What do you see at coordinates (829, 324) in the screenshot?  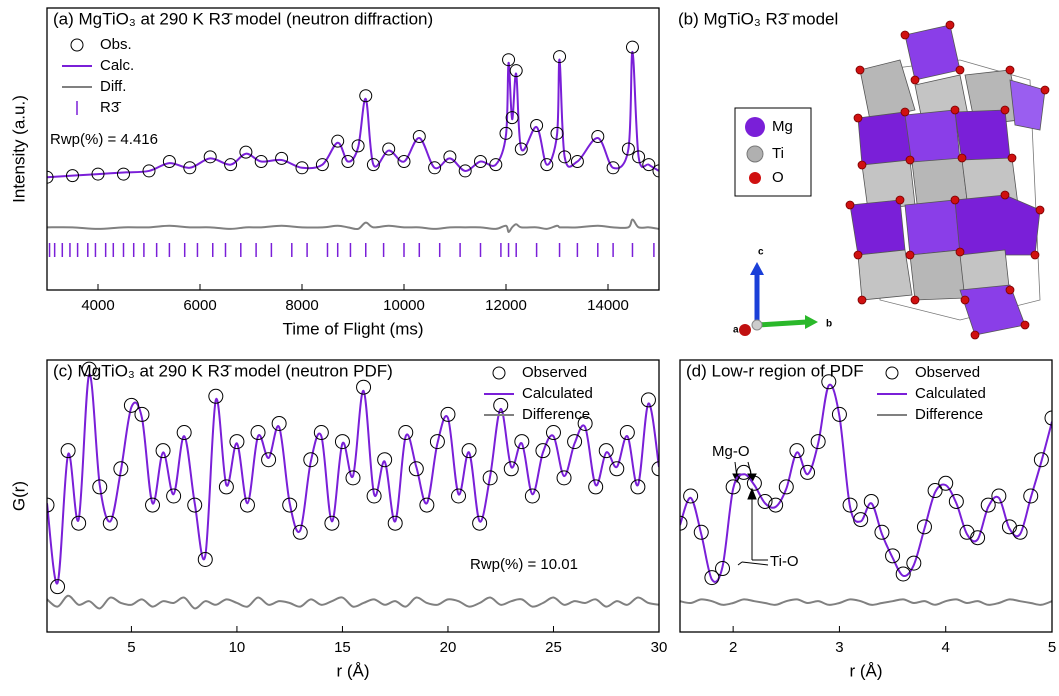 I see `axis-letter: b` at bounding box center [829, 324].